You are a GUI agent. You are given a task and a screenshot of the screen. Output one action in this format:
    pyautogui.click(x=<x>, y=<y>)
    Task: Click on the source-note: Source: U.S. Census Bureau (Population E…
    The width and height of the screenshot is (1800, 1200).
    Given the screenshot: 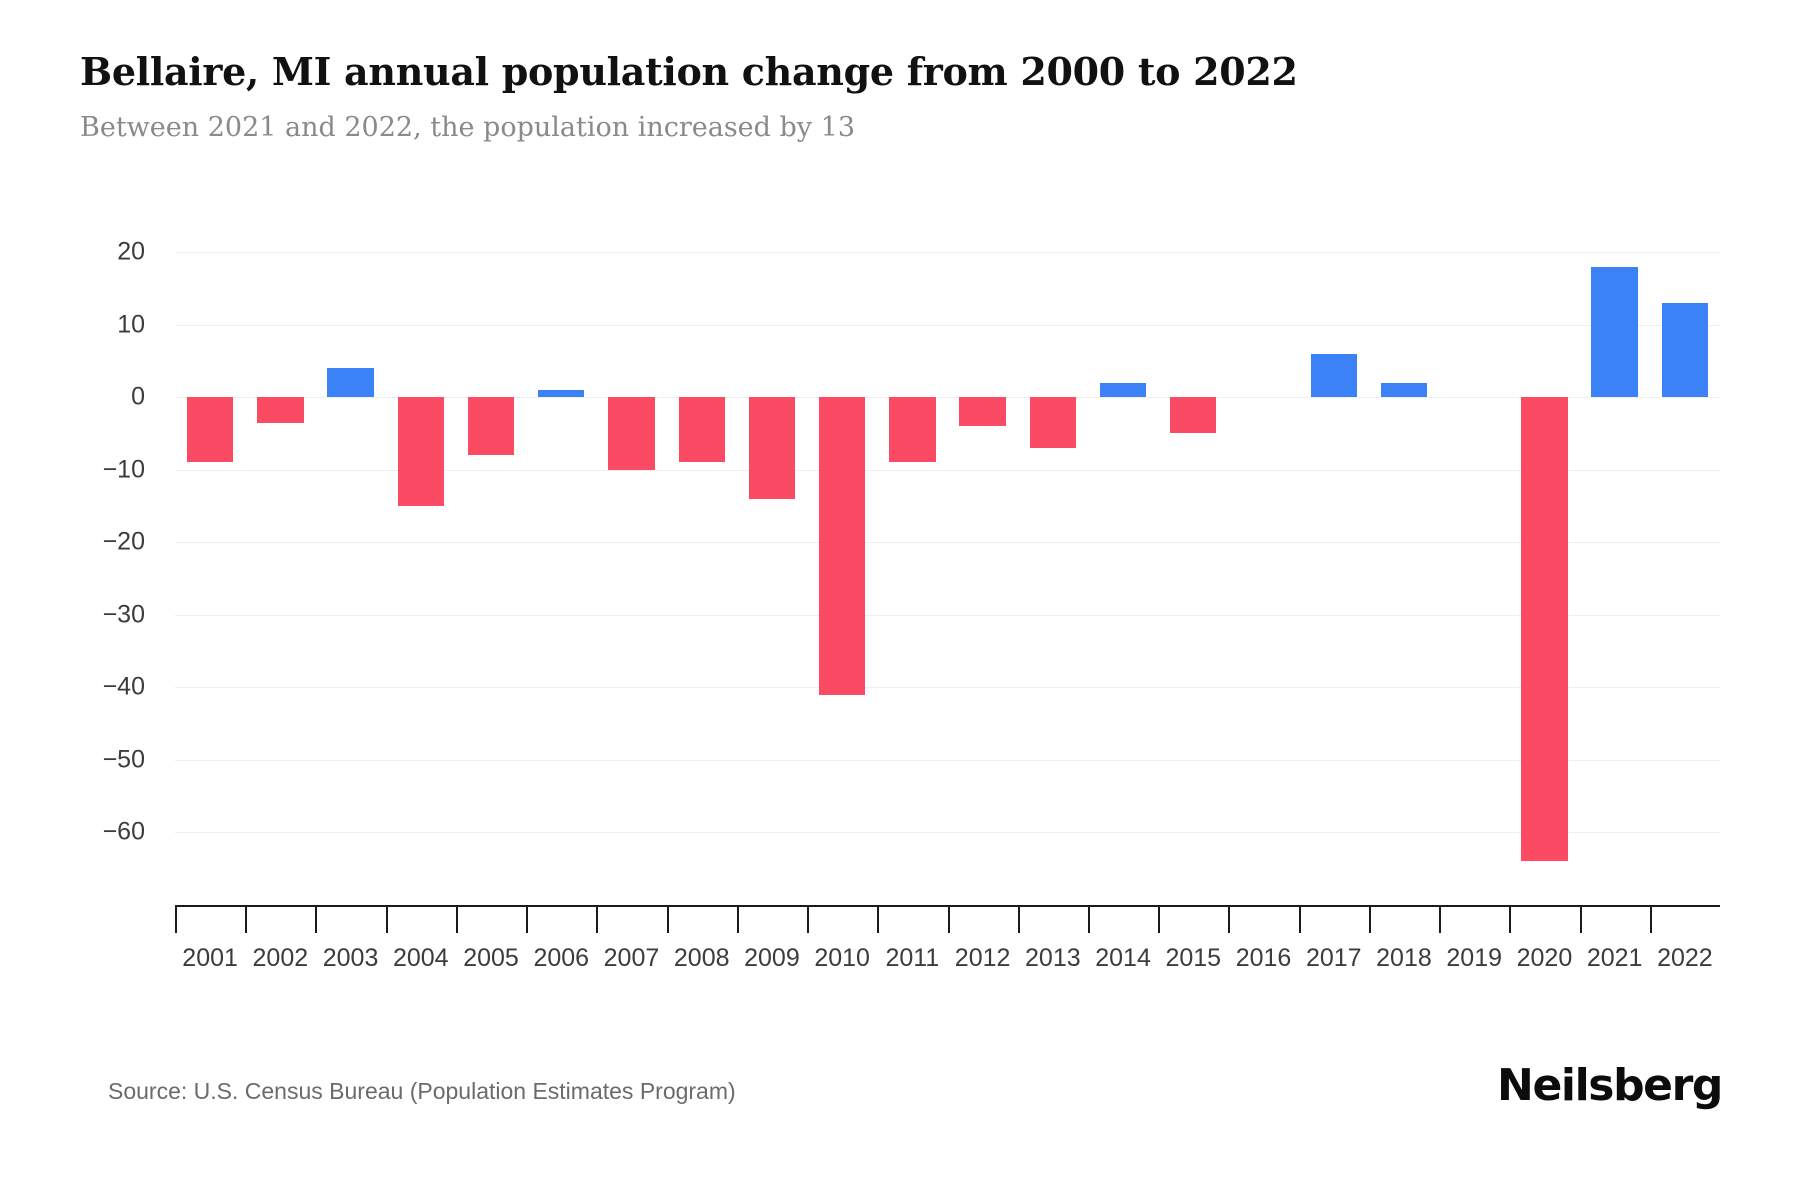 What is the action you would take?
    pyautogui.click(x=422, y=1091)
    